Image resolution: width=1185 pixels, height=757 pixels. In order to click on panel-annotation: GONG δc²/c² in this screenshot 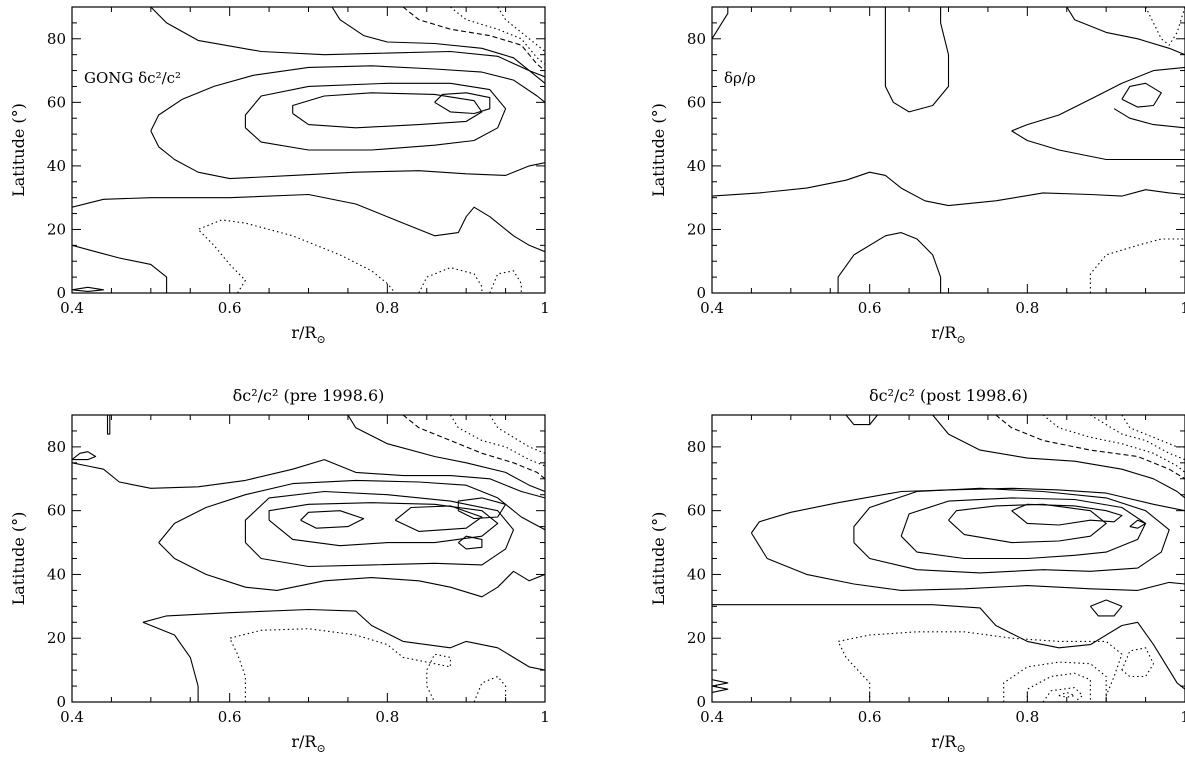, I will do `click(132, 78)`.